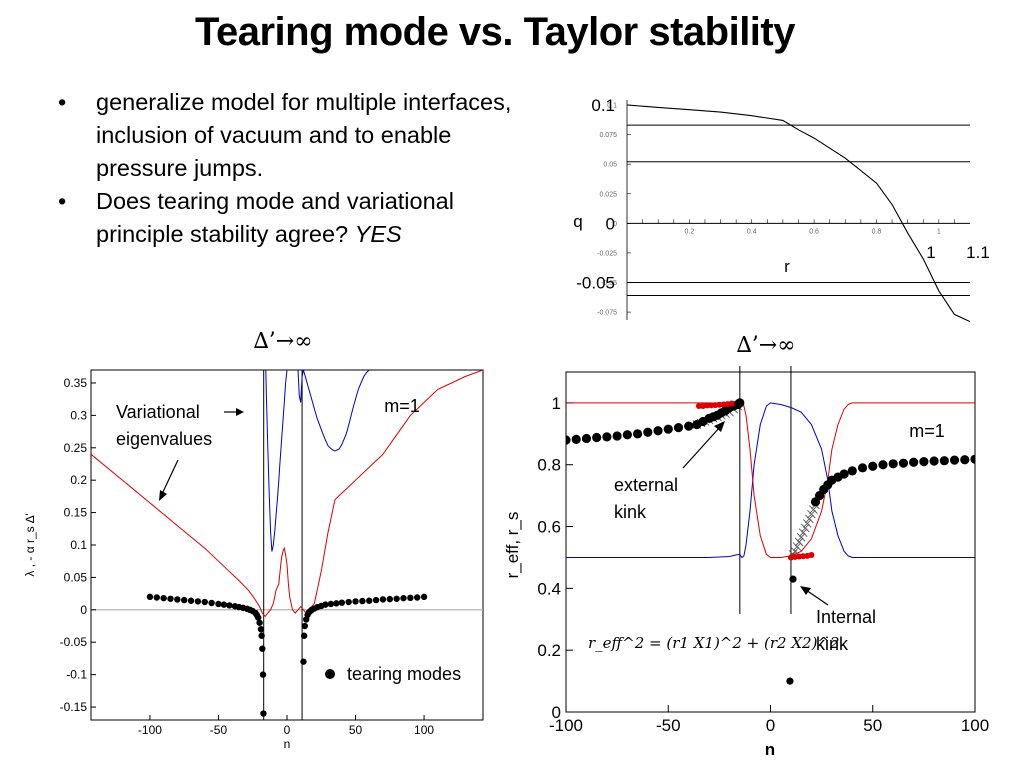 Image resolution: width=1024 pixels, height=768 pixels. I want to click on y-tick-label: 0.1, so click(78, 545).